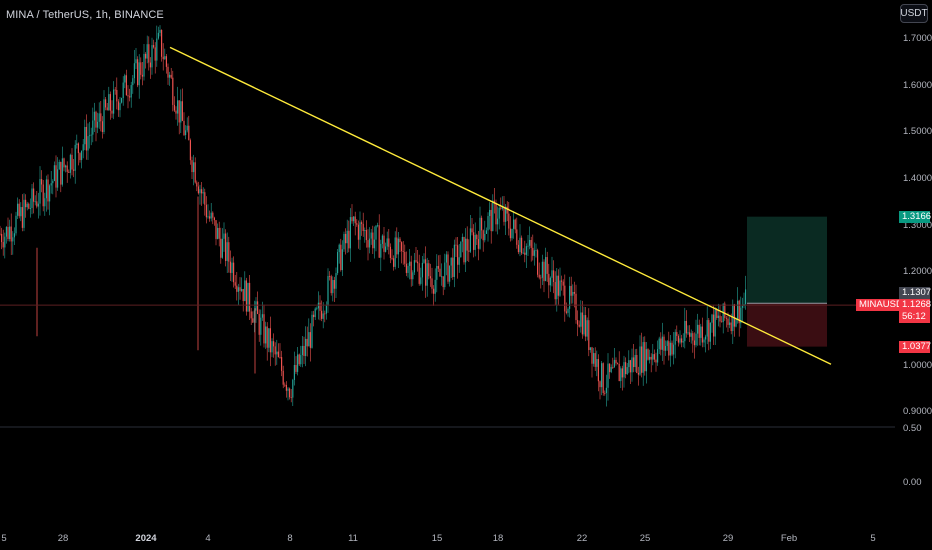  I want to click on time-tick-label: 18, so click(498, 538).